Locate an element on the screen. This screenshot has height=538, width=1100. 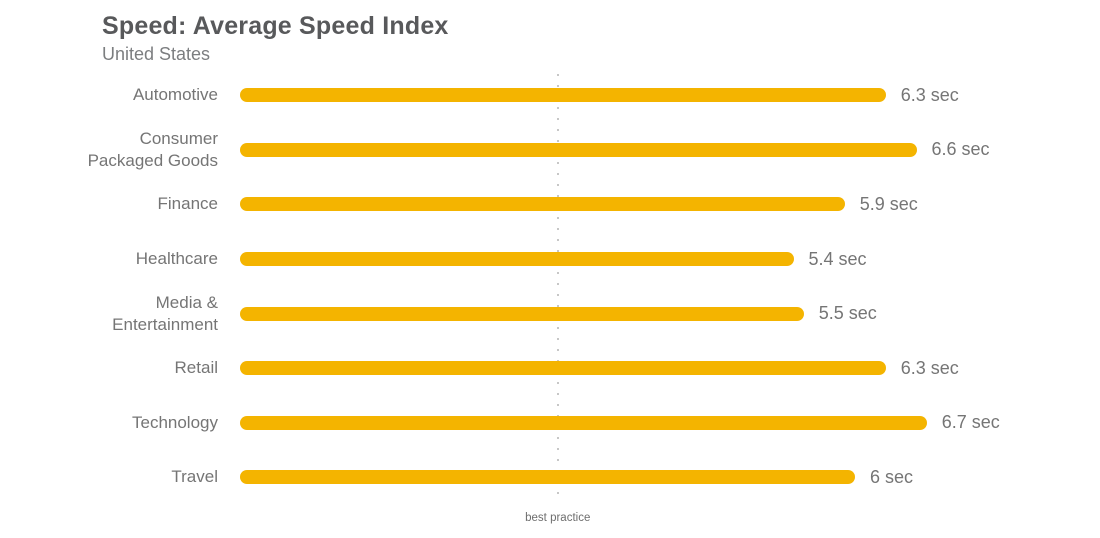
category-label: Consumer Packaged Goods is located at coordinates (152, 149).